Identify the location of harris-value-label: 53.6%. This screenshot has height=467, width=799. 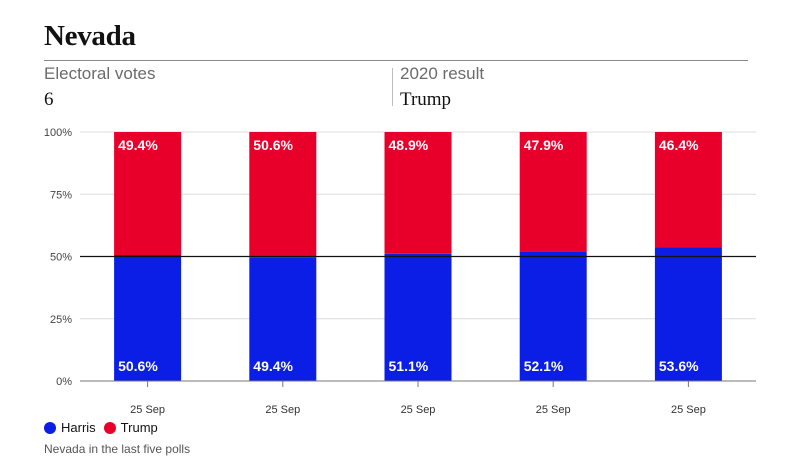
(679, 366).